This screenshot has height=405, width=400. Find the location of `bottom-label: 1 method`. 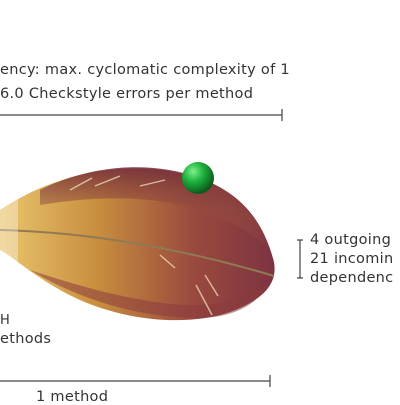

bottom-label: 1 method is located at coordinates (72, 397).